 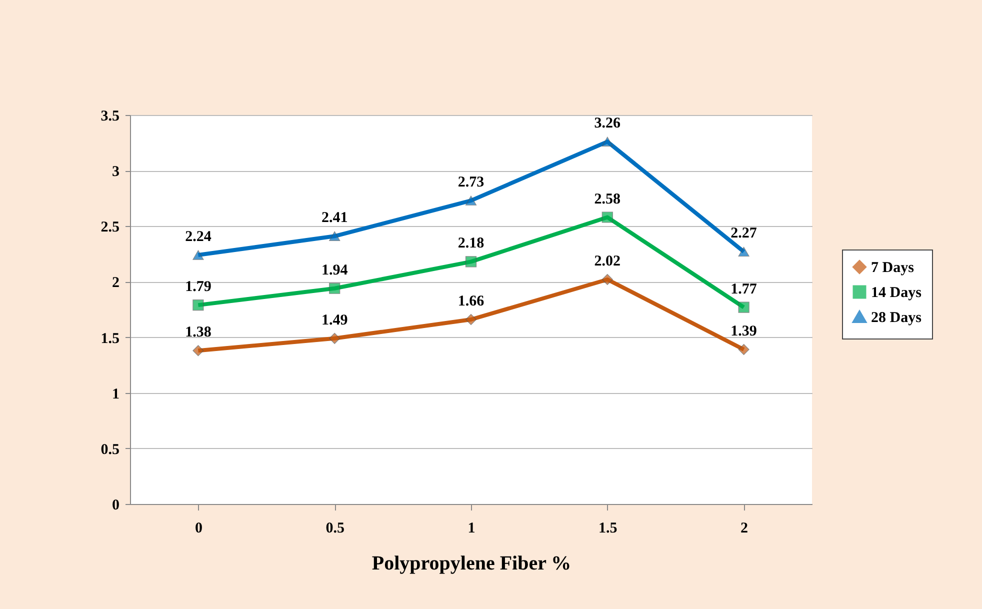 What do you see at coordinates (472, 528) in the screenshot?
I see `x-tick-label: 1` at bounding box center [472, 528].